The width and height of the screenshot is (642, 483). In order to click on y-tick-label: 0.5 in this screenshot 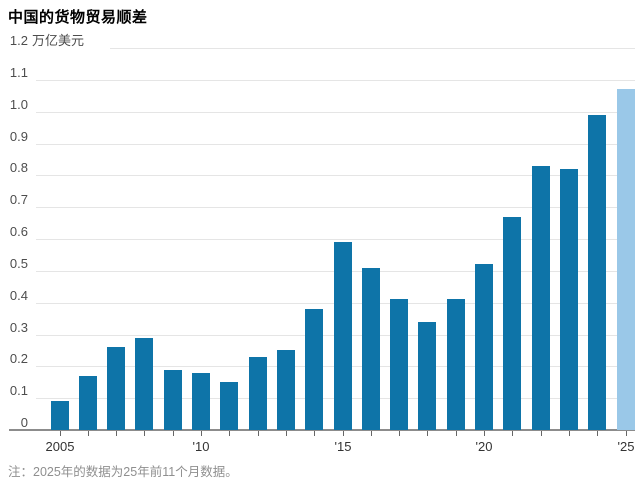, I will do `click(18, 263)`.